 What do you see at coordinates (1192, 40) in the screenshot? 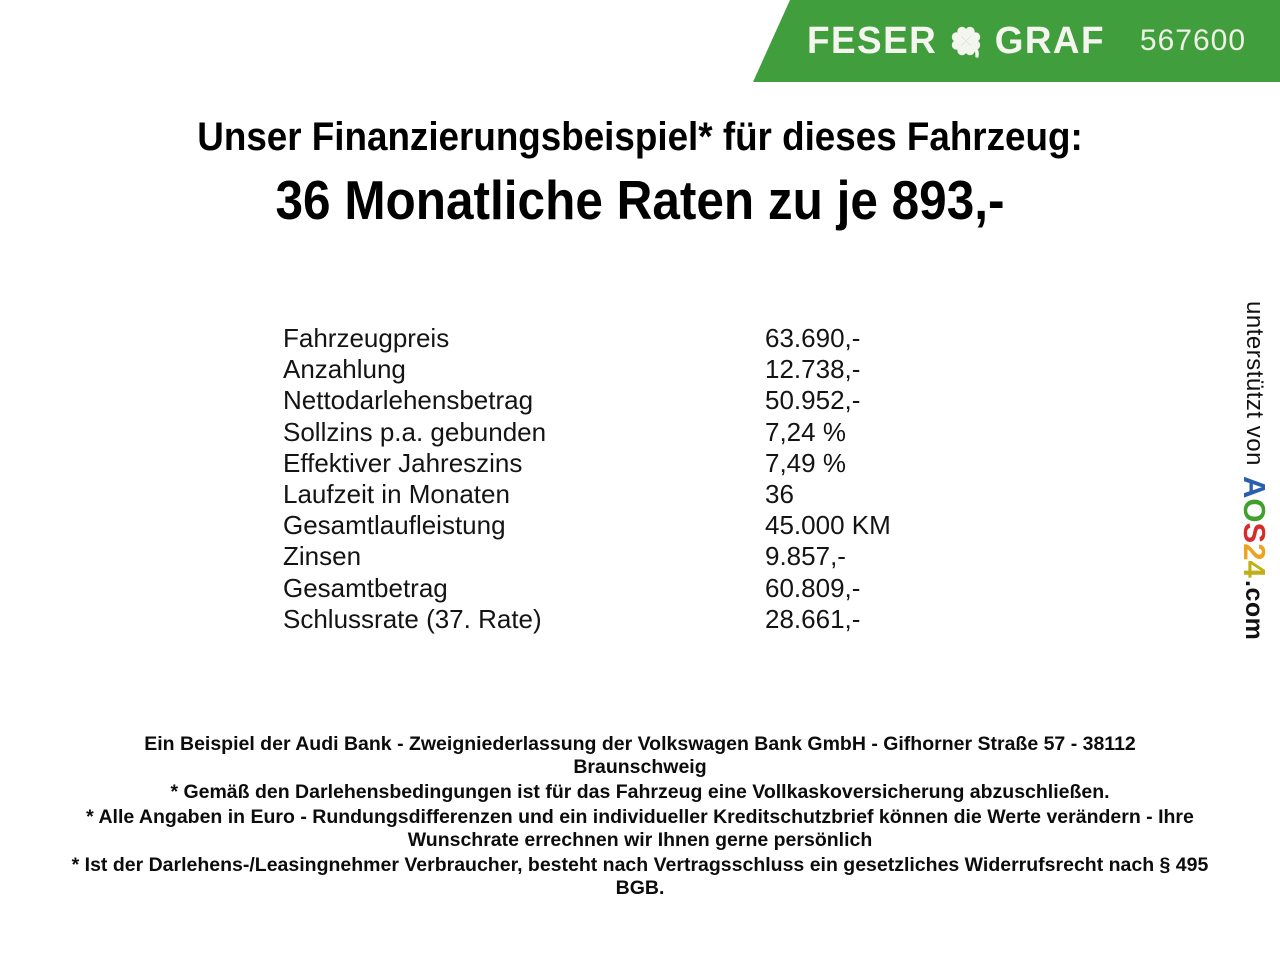
I see `vehicle-number: 567600` at bounding box center [1192, 40].